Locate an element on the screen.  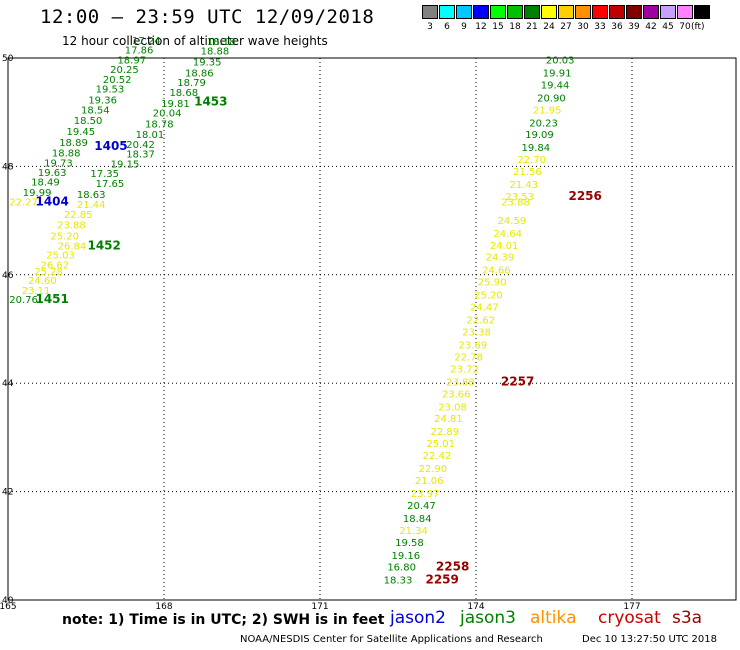
wave-height-label: 22.85 is located at coordinates (78, 215).